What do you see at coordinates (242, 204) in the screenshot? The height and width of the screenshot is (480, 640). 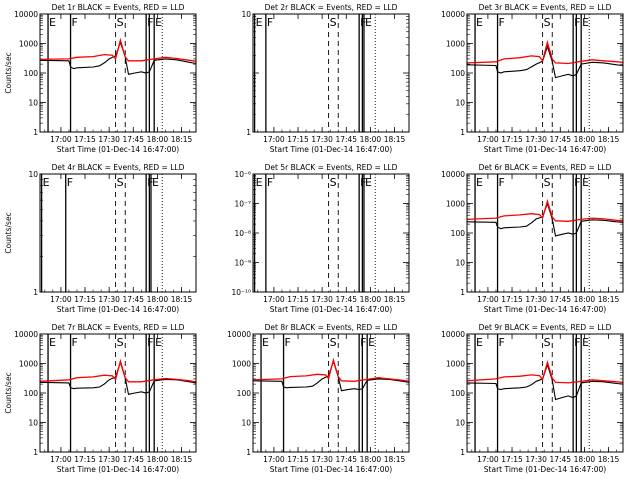 I see `y-tick-label: 10⁻⁷` at bounding box center [242, 204].